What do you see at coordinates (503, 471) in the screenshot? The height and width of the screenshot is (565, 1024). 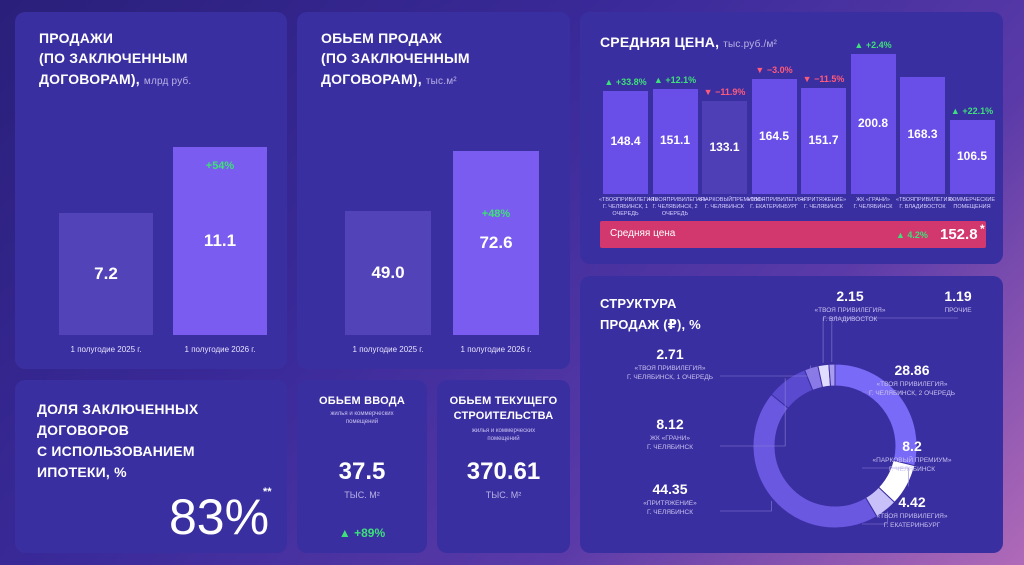 I see `construction-value: 370.61` at bounding box center [503, 471].